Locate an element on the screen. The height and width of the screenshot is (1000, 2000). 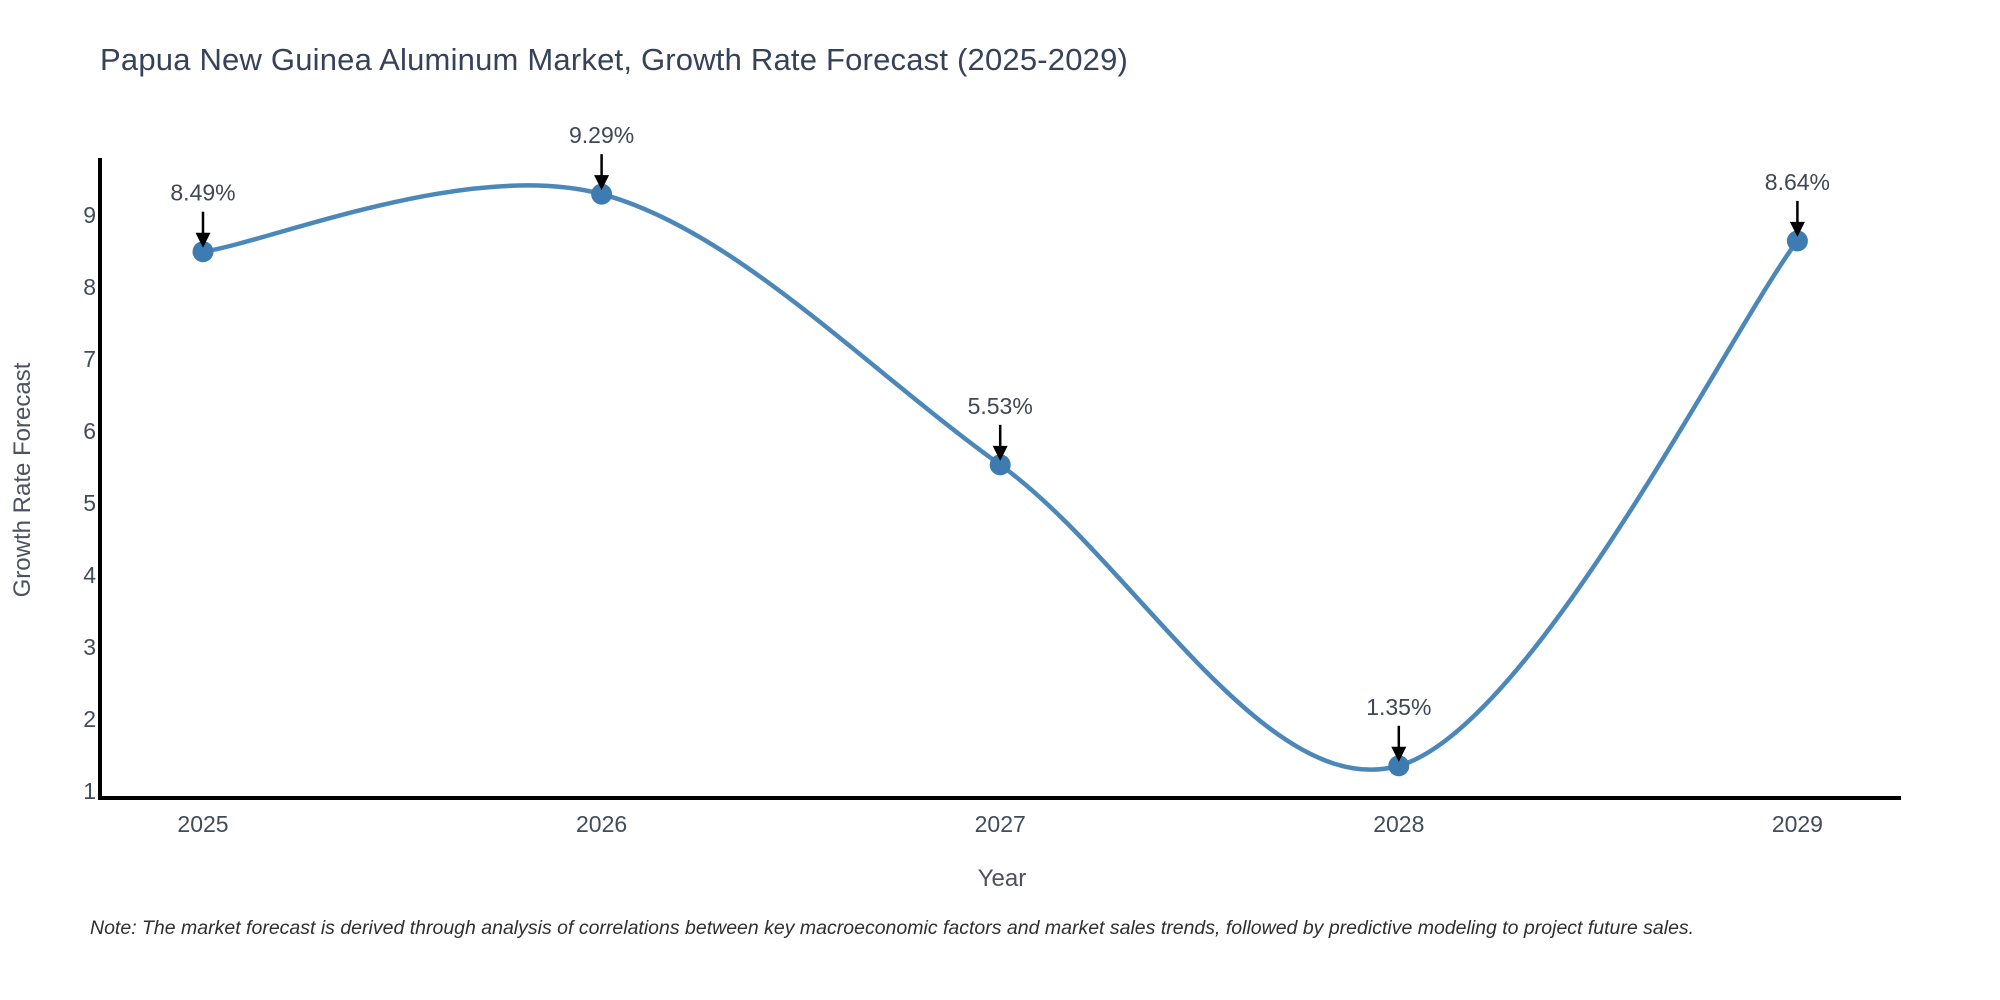
x-axis-title: Year is located at coordinates (1002, 878).